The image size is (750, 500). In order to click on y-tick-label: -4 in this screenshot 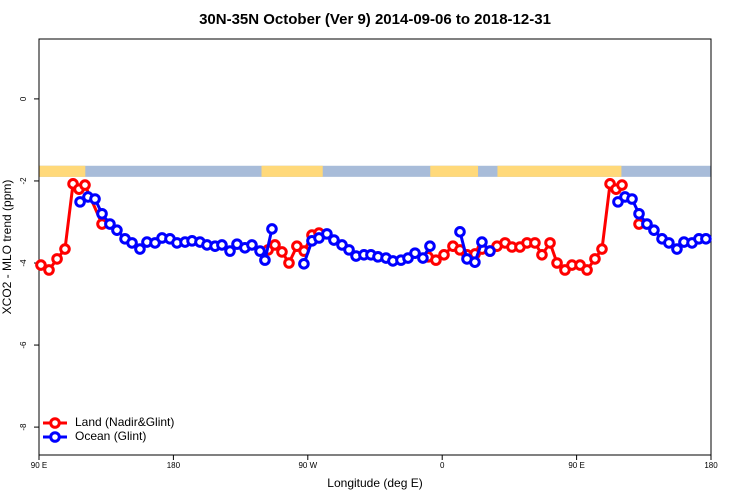, I will do `click(23, 263)`.